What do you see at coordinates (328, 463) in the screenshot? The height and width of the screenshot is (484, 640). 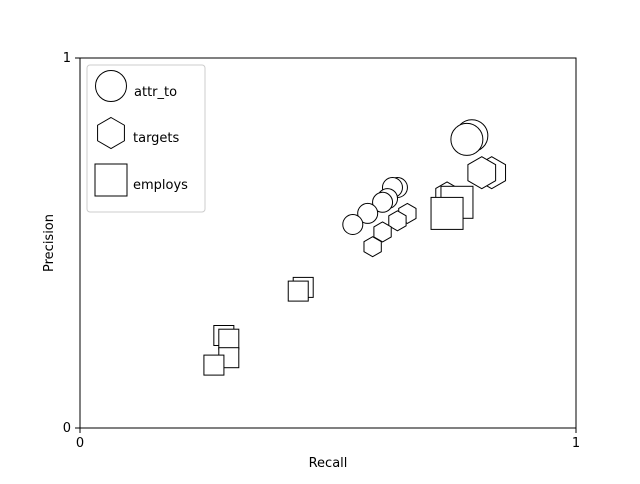 I see `x-axis-label: Recall` at bounding box center [328, 463].